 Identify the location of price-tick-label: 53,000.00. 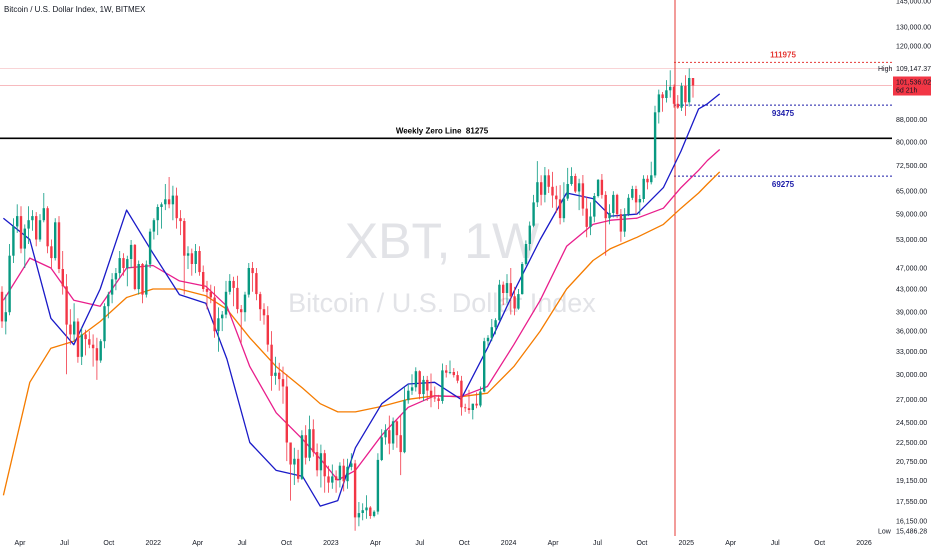
(911, 240).